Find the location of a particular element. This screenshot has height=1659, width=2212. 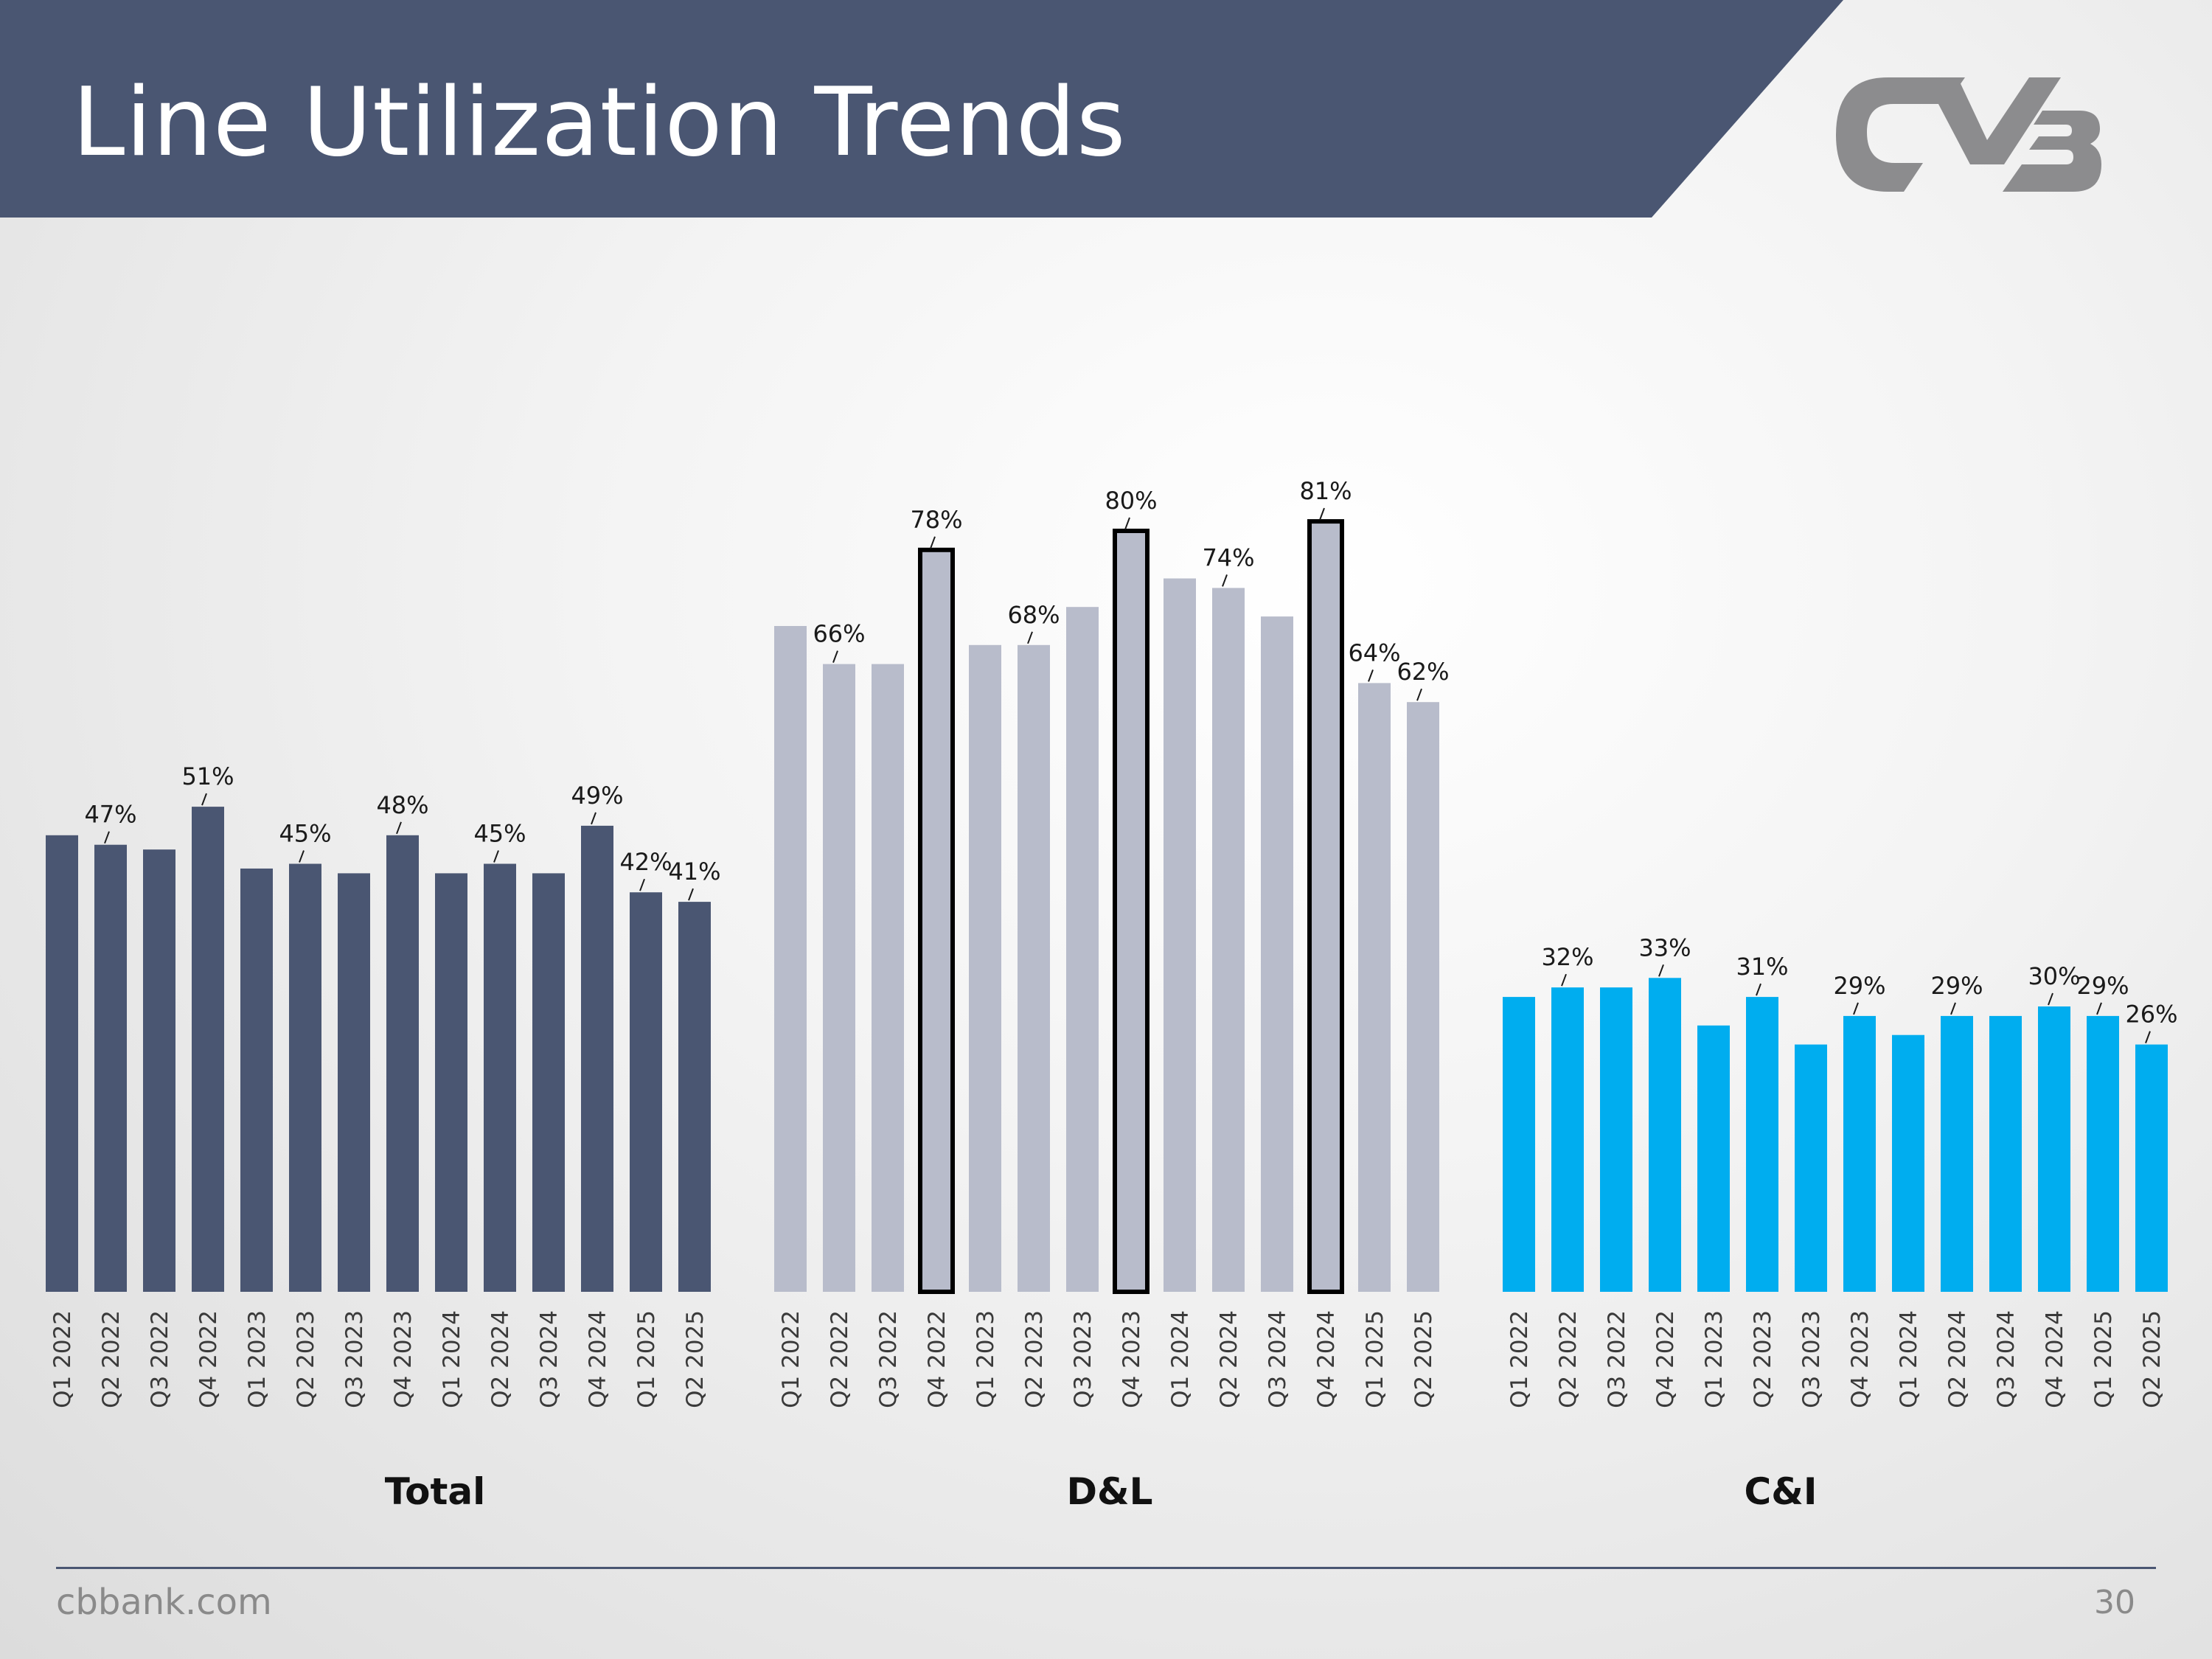

bar-c-i-q2-2024 is located at coordinates (1957, 1153).